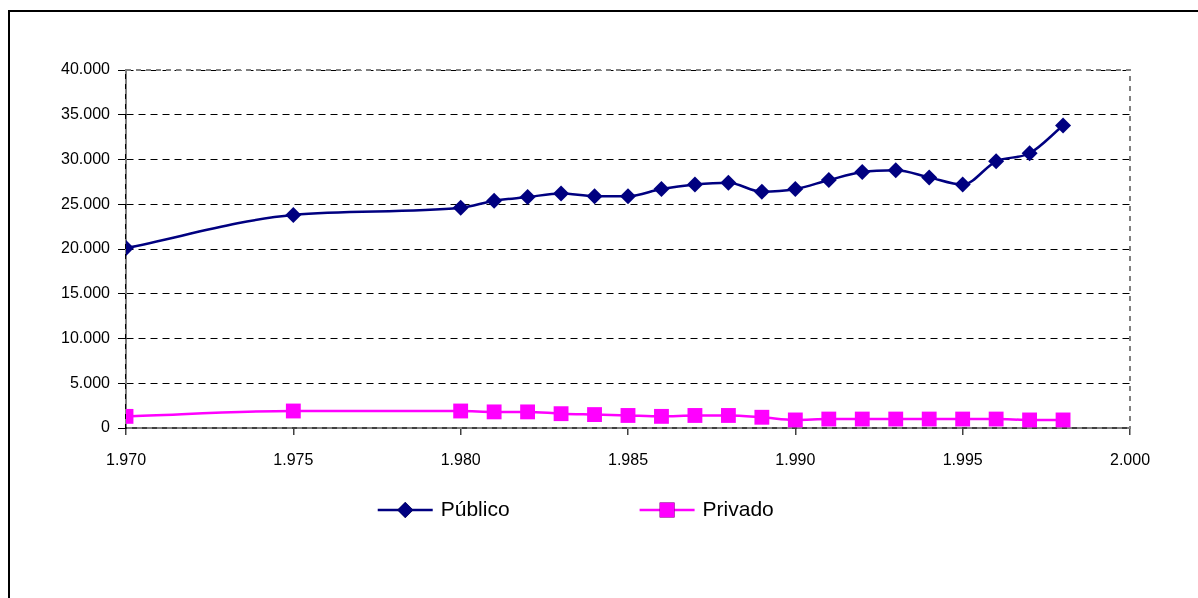 Image resolution: width=1198 pixels, height=598 pixels. I want to click on y-tick-label: 35.000, so click(86, 114).